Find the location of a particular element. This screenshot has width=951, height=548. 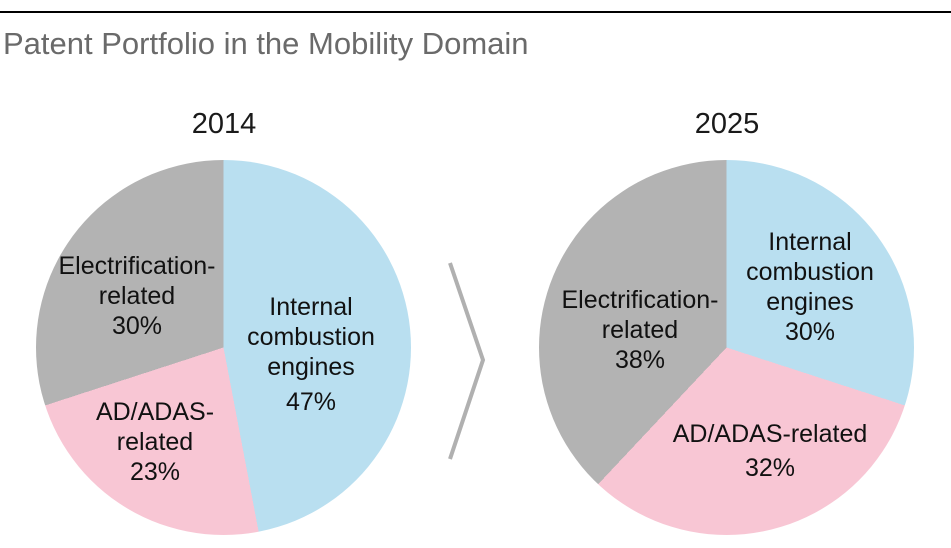

slice-percent: 23% is located at coordinates (155, 472).